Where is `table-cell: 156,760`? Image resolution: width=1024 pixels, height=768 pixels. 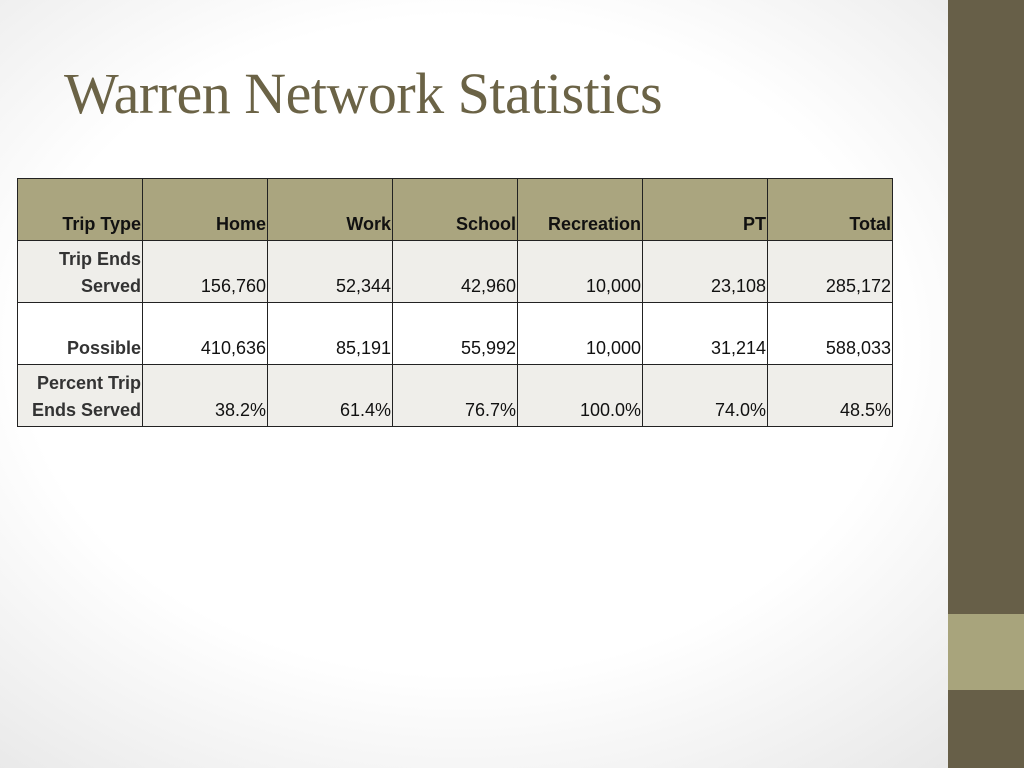 table-cell: 156,760 is located at coordinates (205, 271).